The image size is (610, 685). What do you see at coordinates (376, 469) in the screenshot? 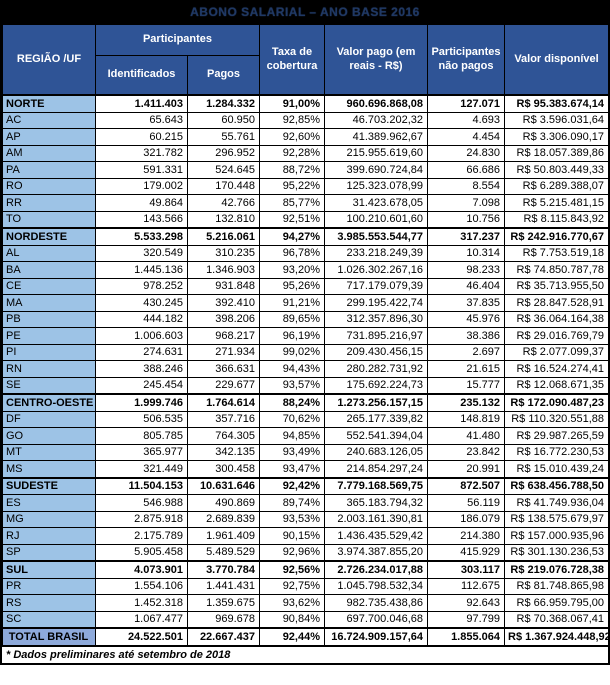
I see `cell-valor-pago: 214.854.297,24` at bounding box center [376, 469].